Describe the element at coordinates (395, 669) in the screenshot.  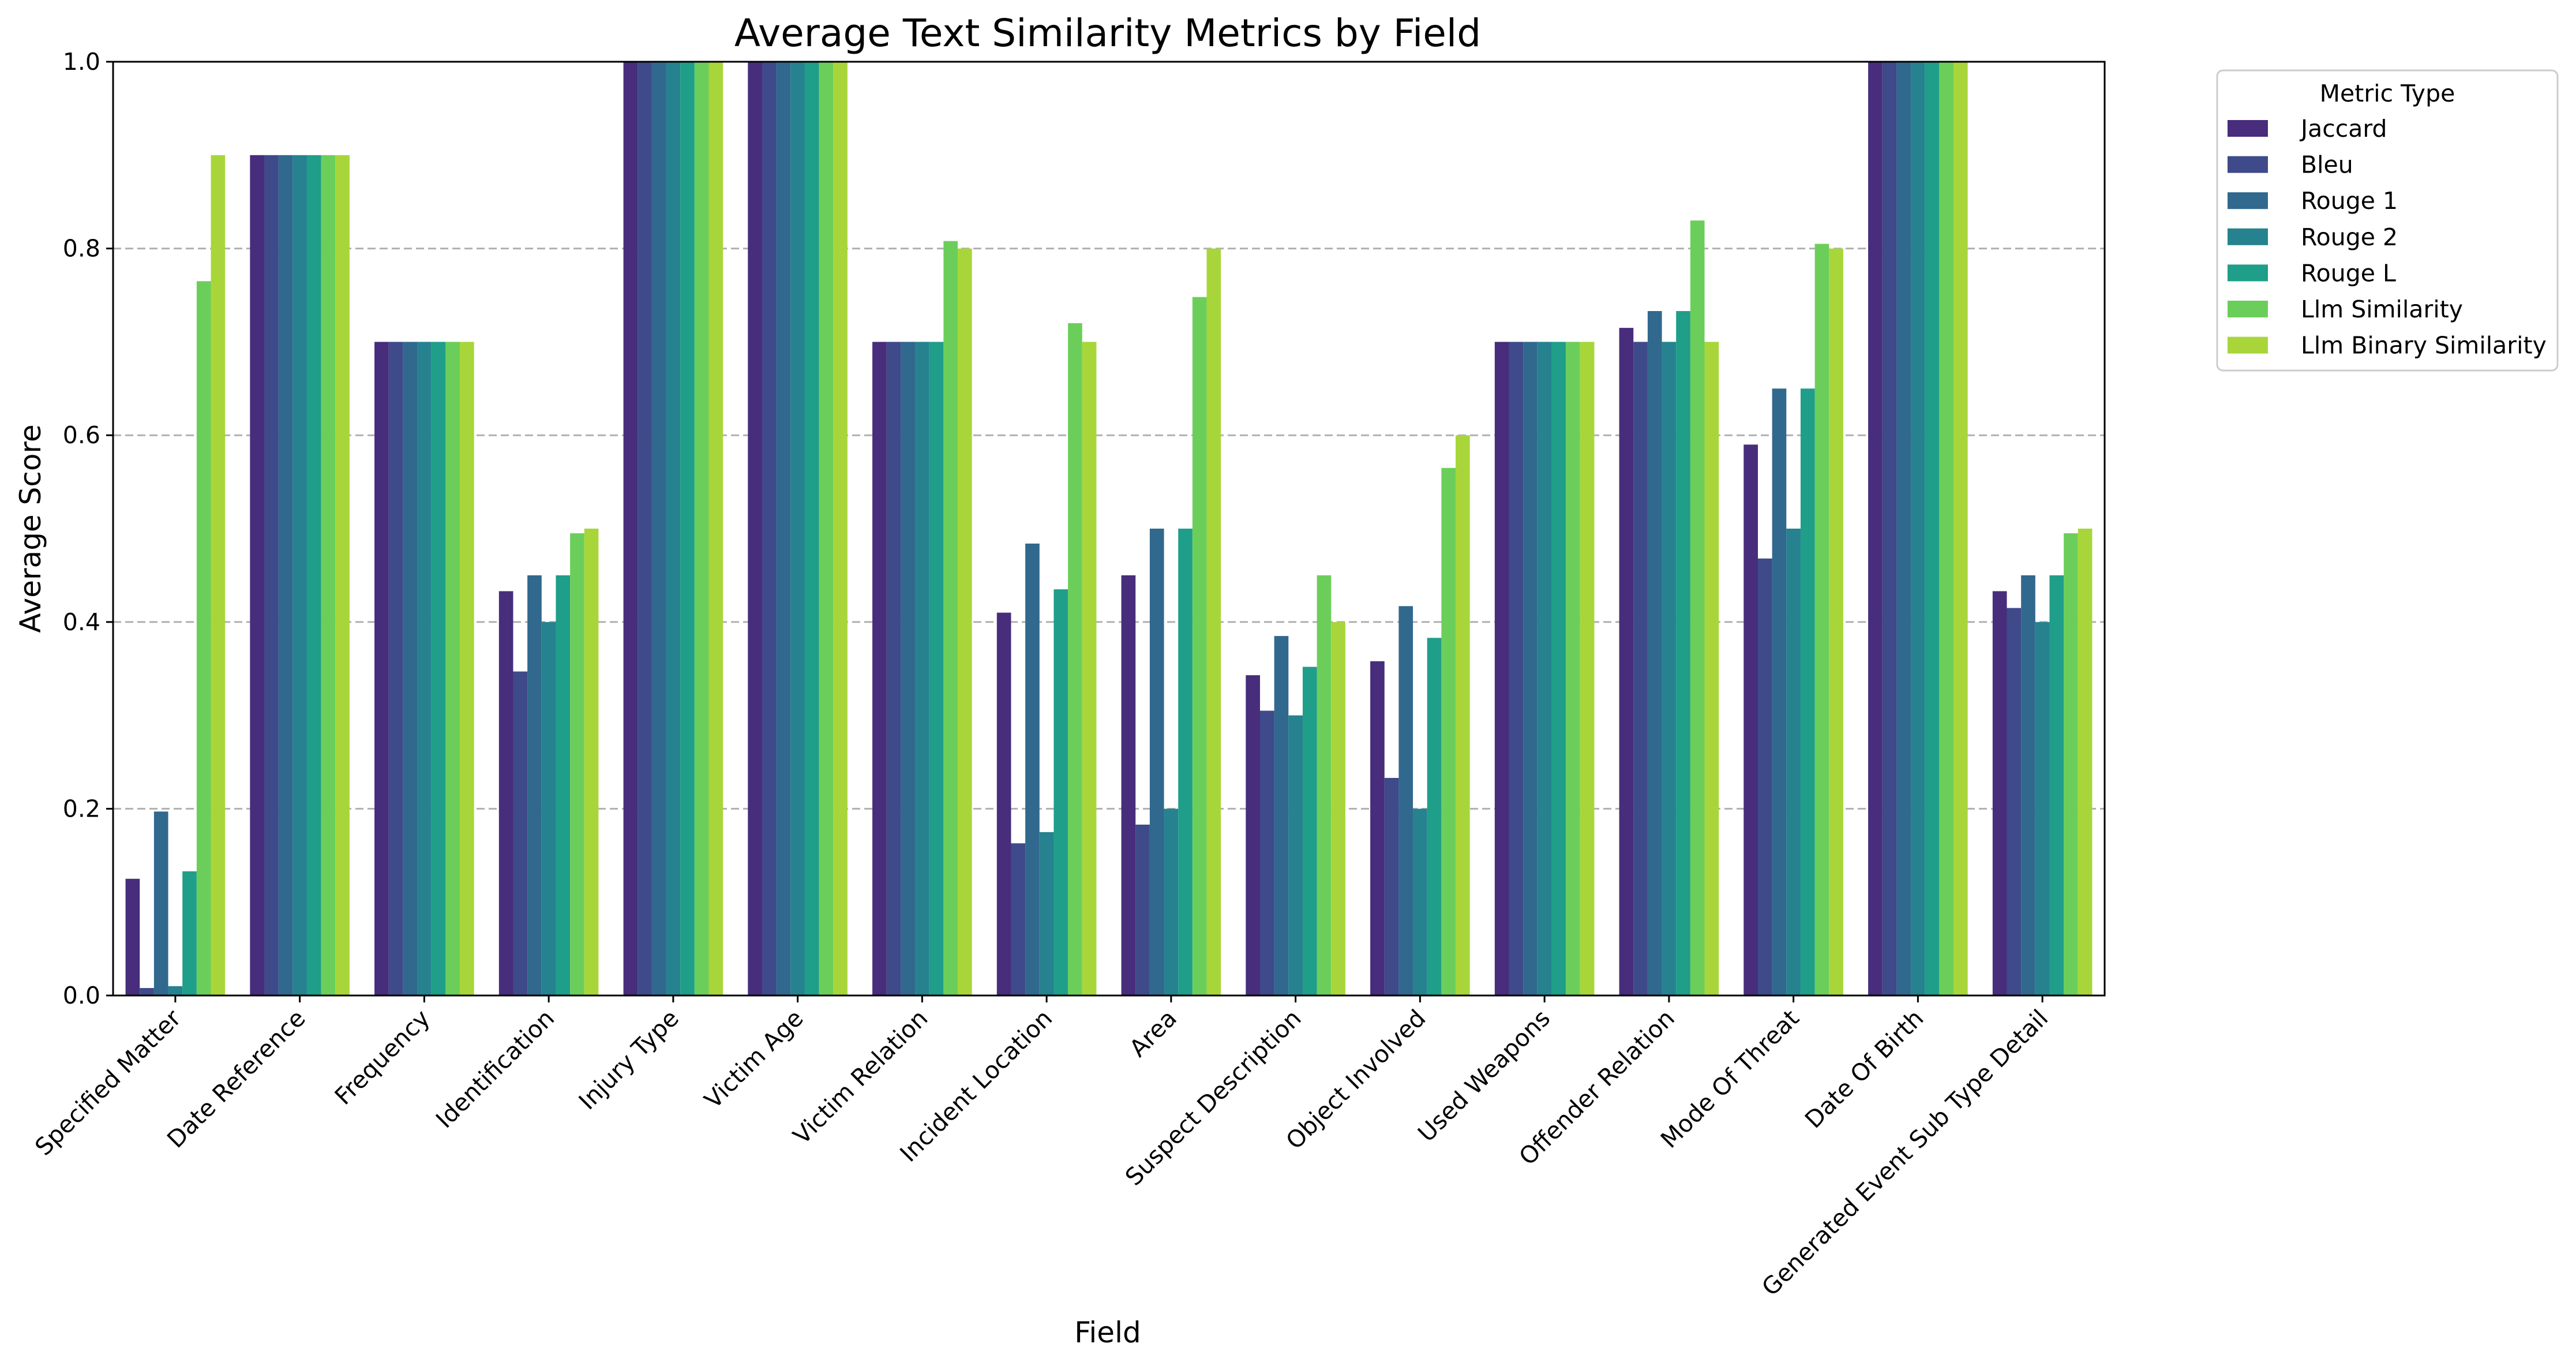
I see `bar-frequency-bleu` at that location.